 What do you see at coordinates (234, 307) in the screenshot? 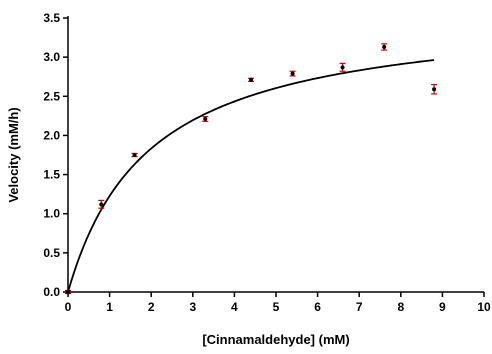
I see `x-tick-label: 4` at bounding box center [234, 307].